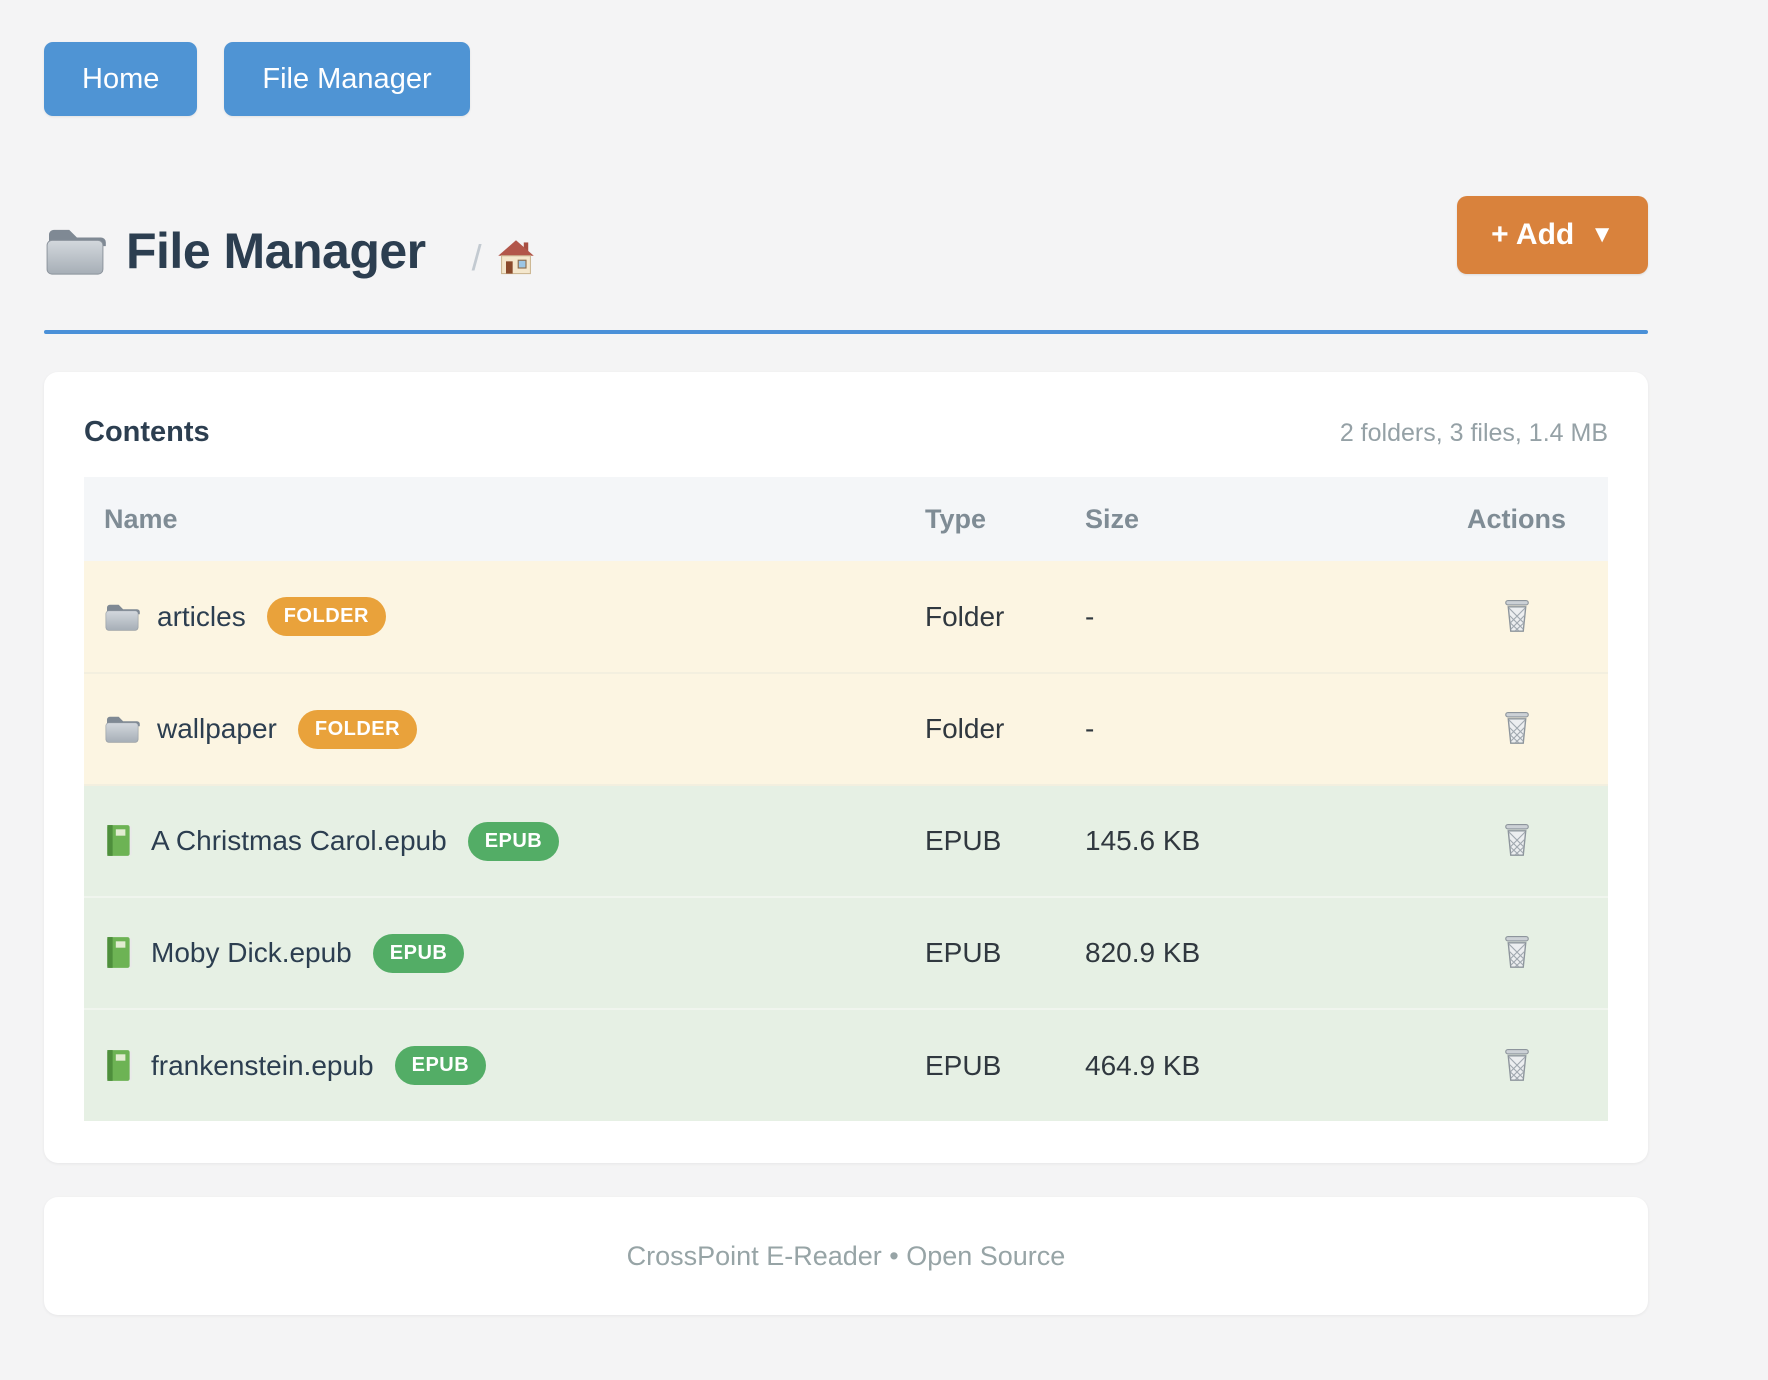  I want to click on column-header-type: Type, so click(985, 519).